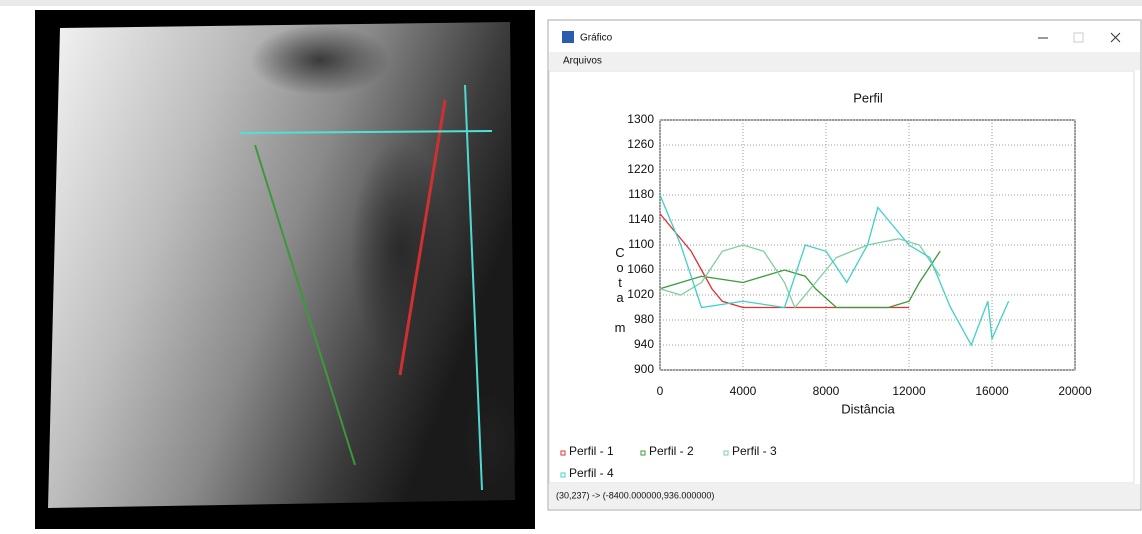  Describe the element at coordinates (640, 169) in the screenshot. I see `y-tick-label: 1220` at that location.